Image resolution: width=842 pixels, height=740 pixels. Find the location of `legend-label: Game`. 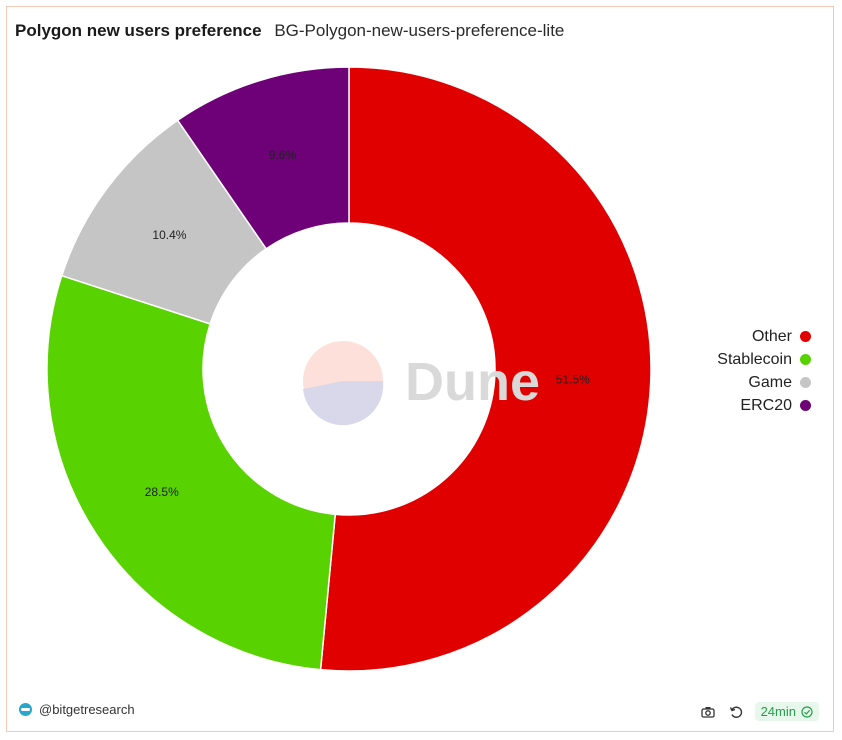

legend-label: Game is located at coordinates (770, 382).